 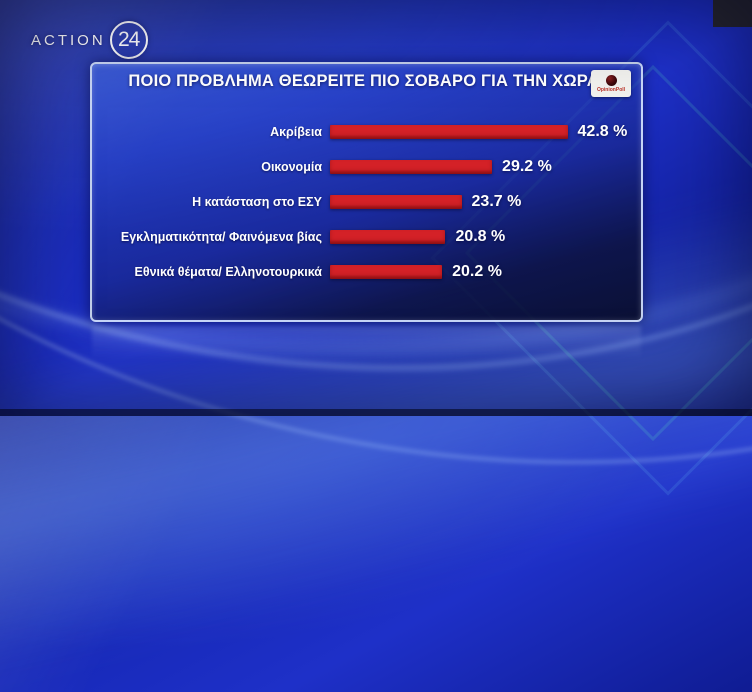 I want to click on chart-row: Εγκληματικότητα/ Φαινόμενα βίας 20.8 %, so click(x=366, y=236).